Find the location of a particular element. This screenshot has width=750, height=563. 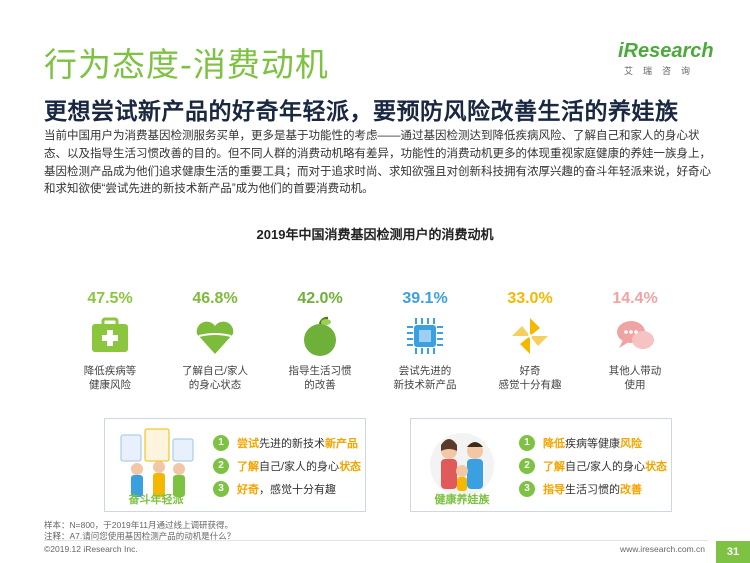

page-number: 31 is located at coordinates (733, 552).